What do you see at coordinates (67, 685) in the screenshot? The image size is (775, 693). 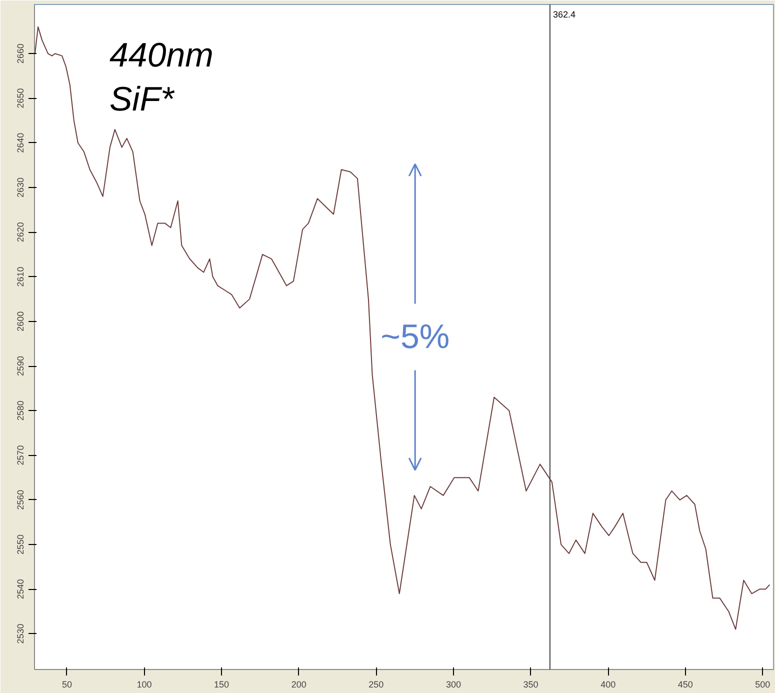 I see `x-tick-label: 50` at bounding box center [67, 685].